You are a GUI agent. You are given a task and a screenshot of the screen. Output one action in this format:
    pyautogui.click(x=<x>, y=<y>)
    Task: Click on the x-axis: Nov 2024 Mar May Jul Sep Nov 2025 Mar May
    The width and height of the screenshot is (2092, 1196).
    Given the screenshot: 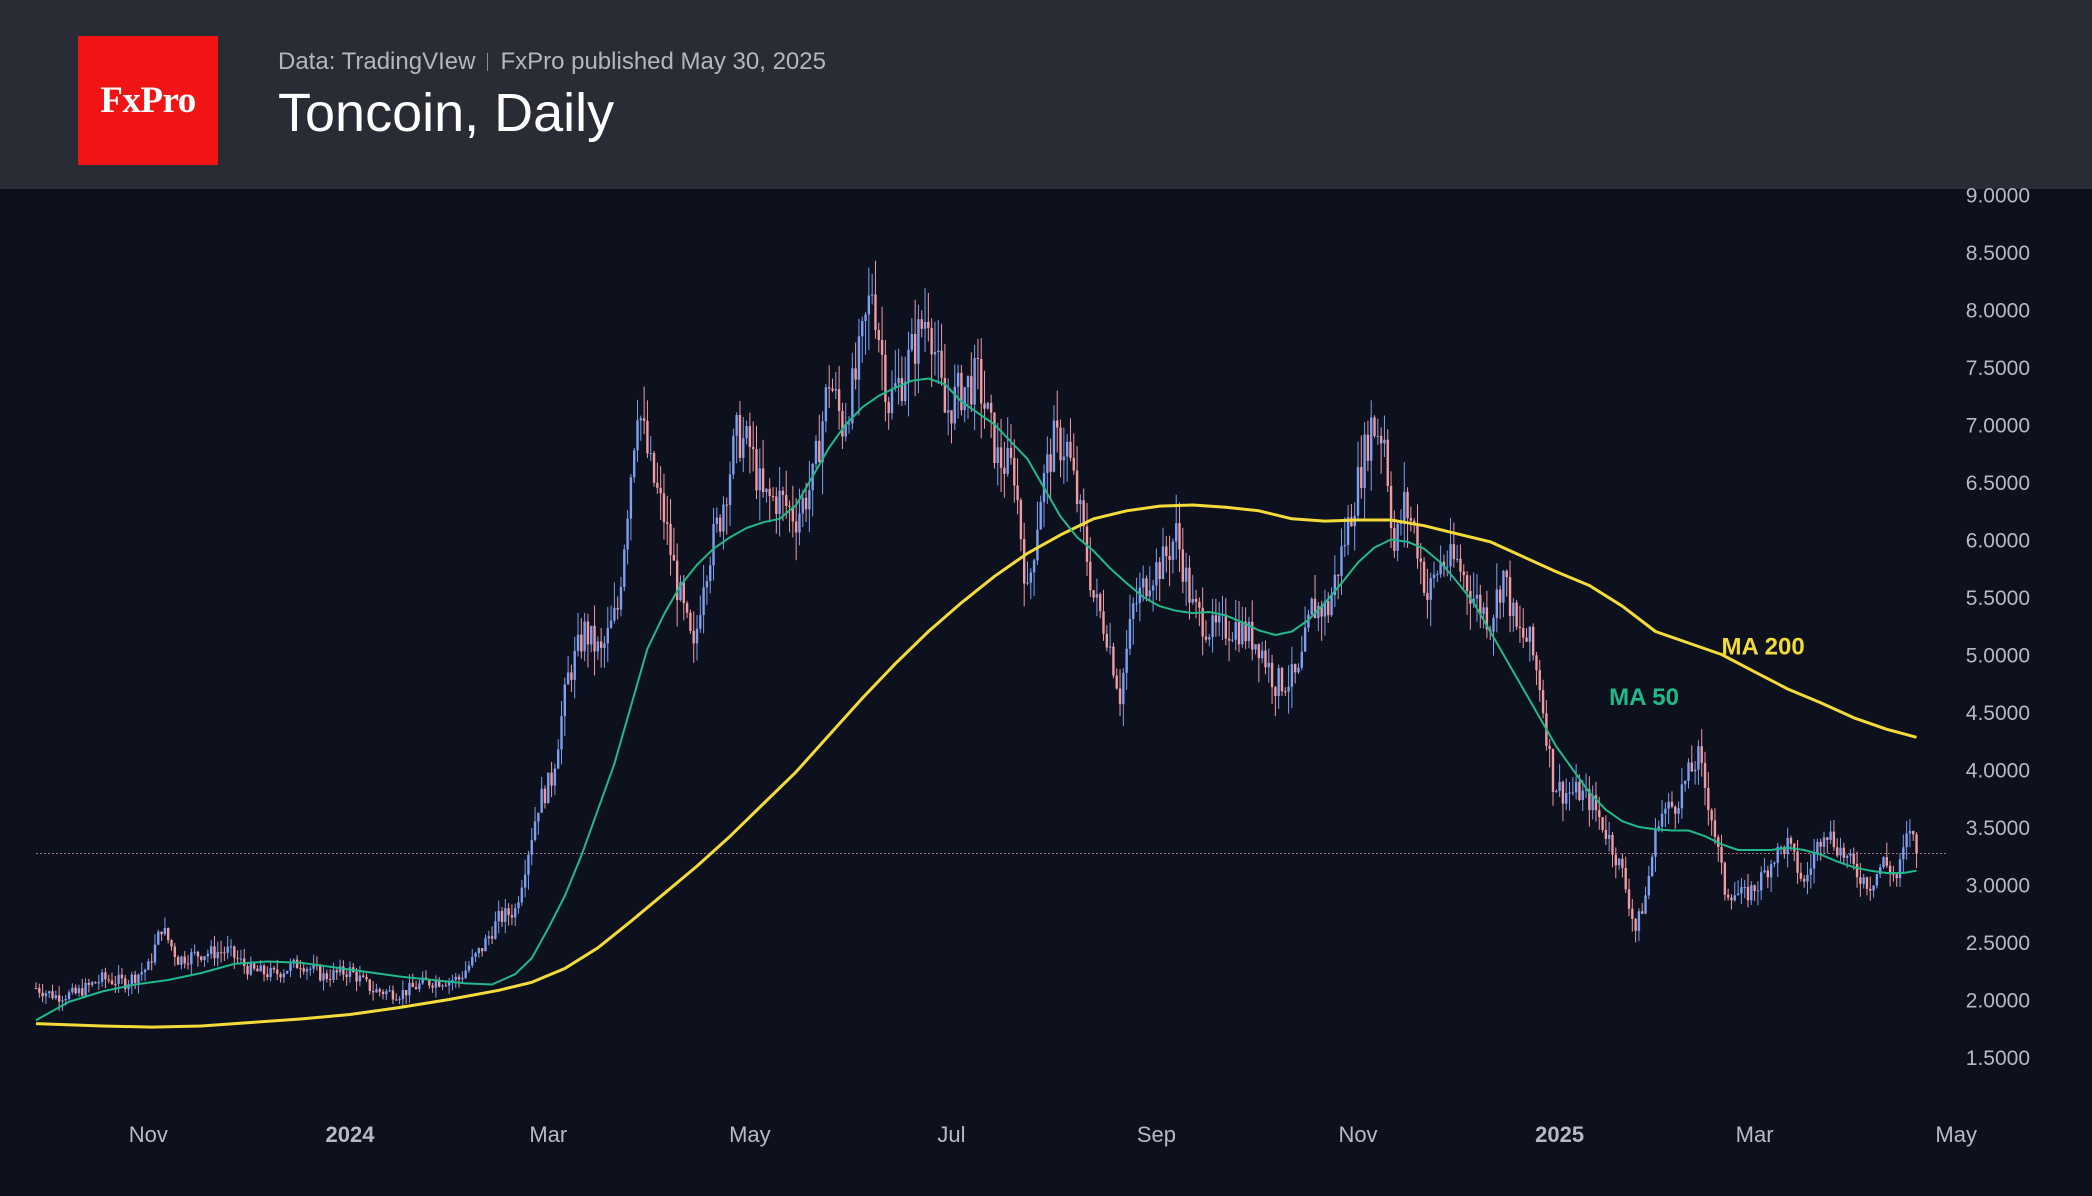 What is the action you would take?
    pyautogui.click(x=1053, y=1134)
    